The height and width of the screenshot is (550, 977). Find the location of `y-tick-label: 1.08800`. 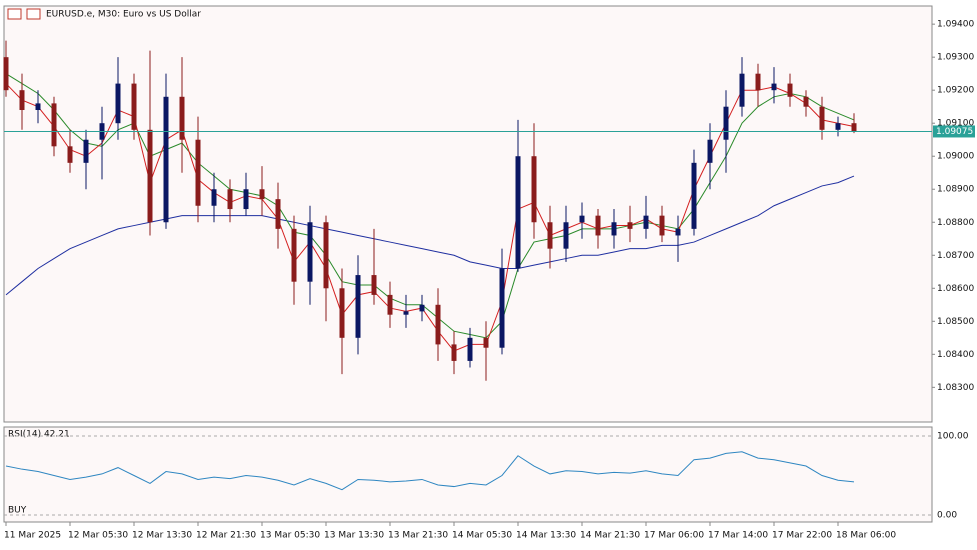

y-tick-label: 1.08800 is located at coordinates (955, 223).